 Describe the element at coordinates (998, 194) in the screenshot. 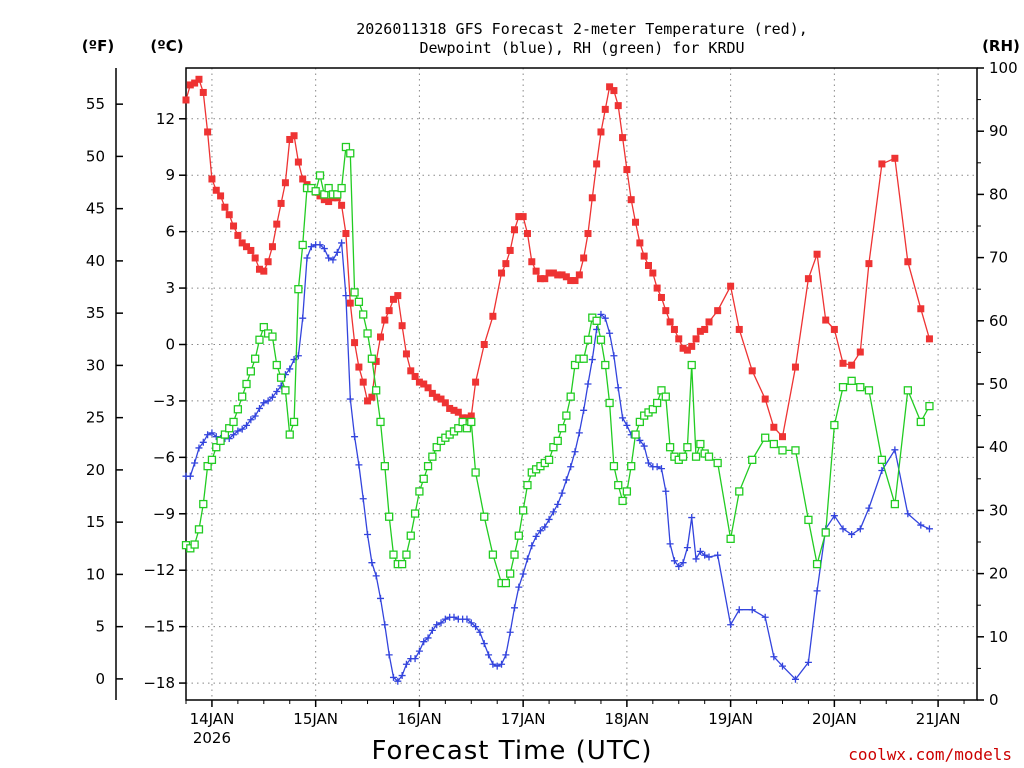

I see `rh-tick-label: 80` at that location.